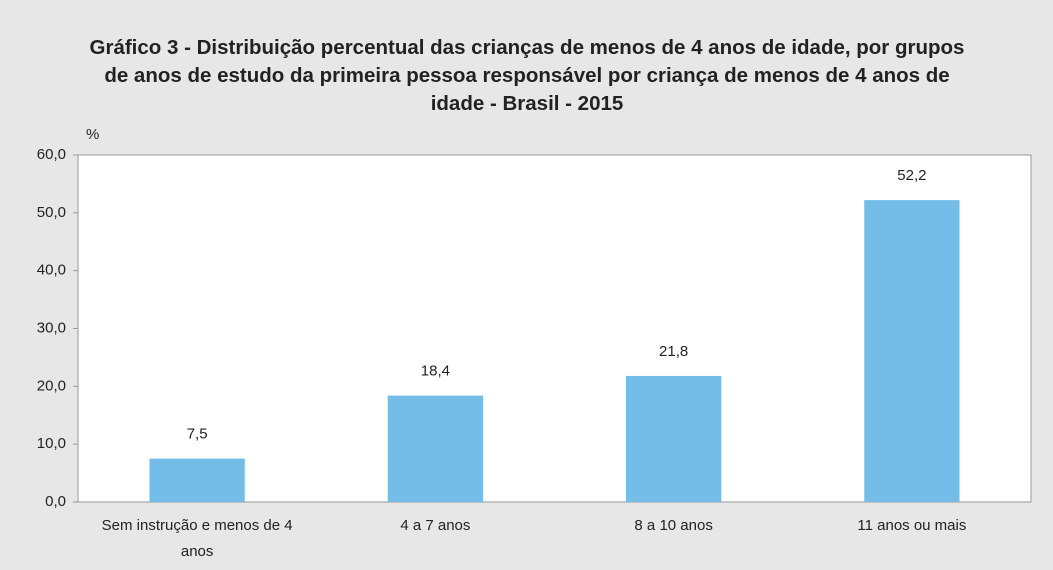 Image resolution: width=1053 pixels, height=570 pixels. Describe the element at coordinates (51, 385) in the screenshot. I see `y-tick-label: 20,0` at that location.